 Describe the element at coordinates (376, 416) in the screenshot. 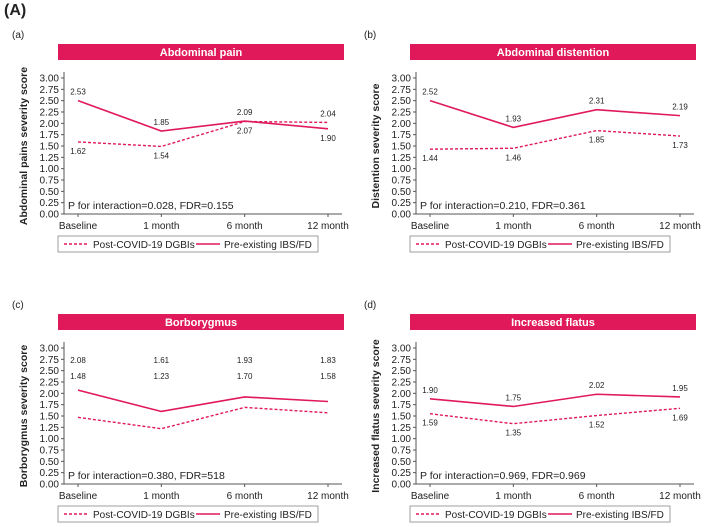

I see `y-axis-label: Increased flatus severity score` at that location.